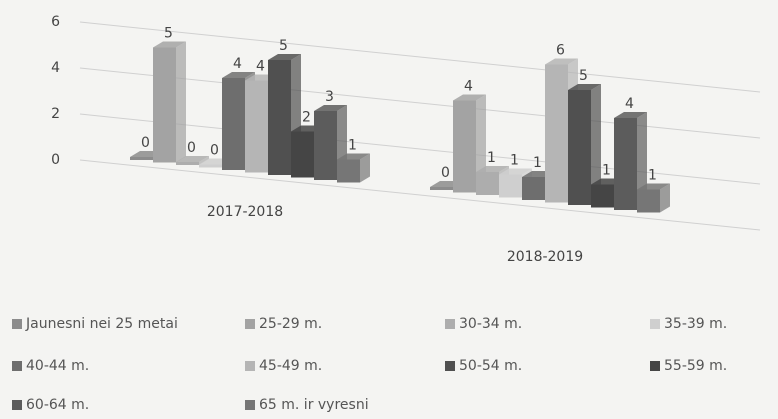 The image size is (778, 419). I want to click on legend-label: 50-54 m., so click(490, 366).